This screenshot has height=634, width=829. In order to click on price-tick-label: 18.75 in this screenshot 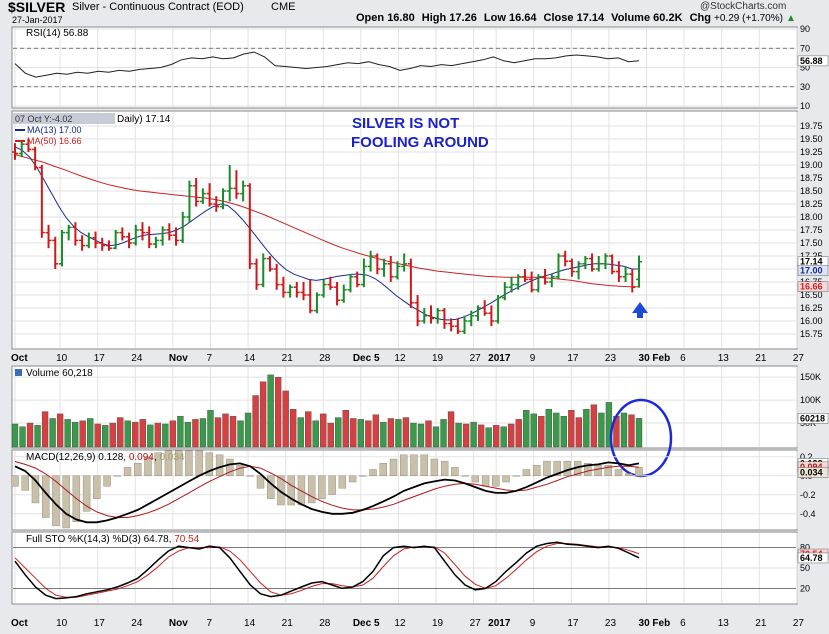, I will do `click(811, 178)`.